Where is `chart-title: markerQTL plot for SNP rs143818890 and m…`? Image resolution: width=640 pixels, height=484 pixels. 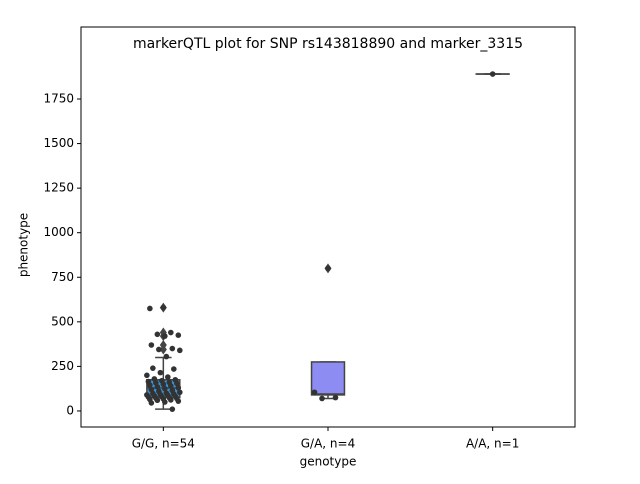 chart-title: markerQTL plot for SNP rs143818890 and m… is located at coordinates (328, 44).